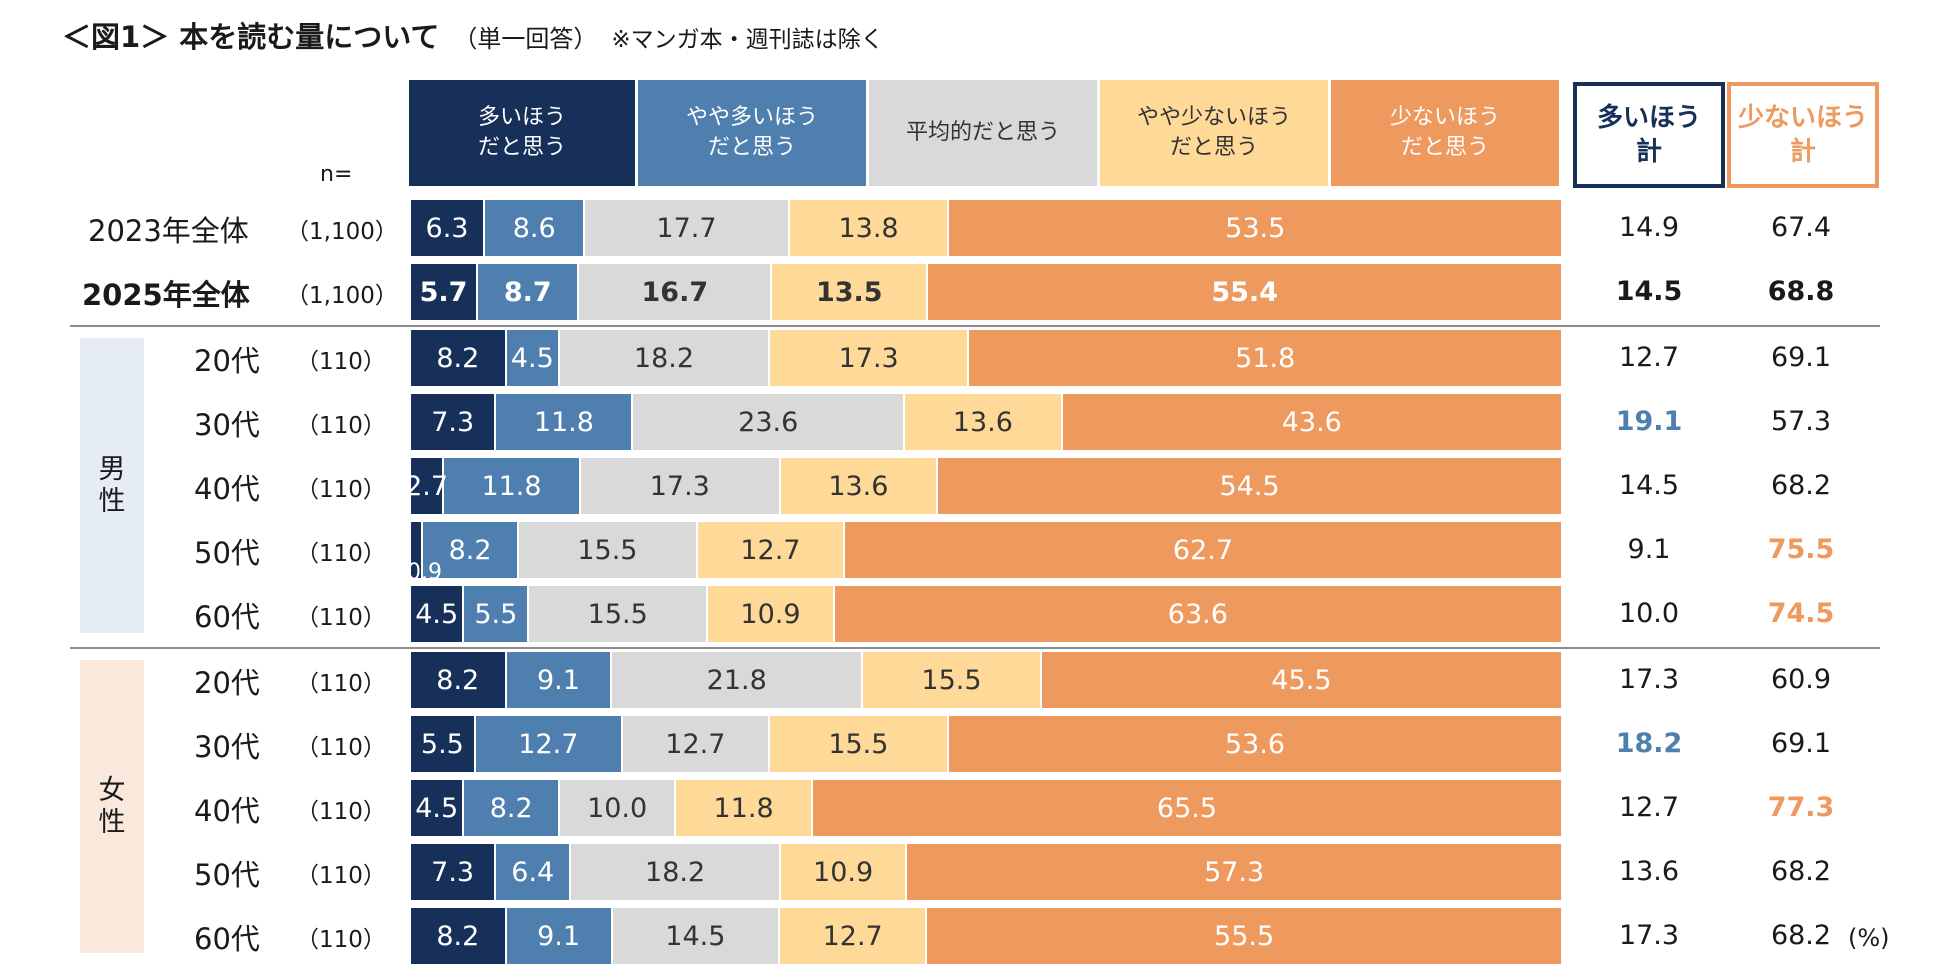 The height and width of the screenshot is (978, 1950). I want to click on seg-somewhat-less: 15.5, so click(859, 744).